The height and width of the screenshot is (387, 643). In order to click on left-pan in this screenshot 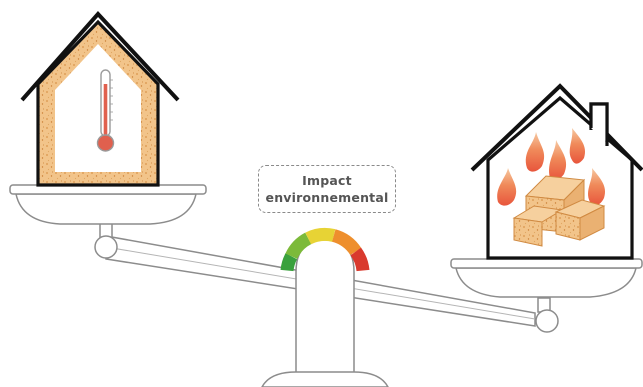, I will do `click(108, 221)`.